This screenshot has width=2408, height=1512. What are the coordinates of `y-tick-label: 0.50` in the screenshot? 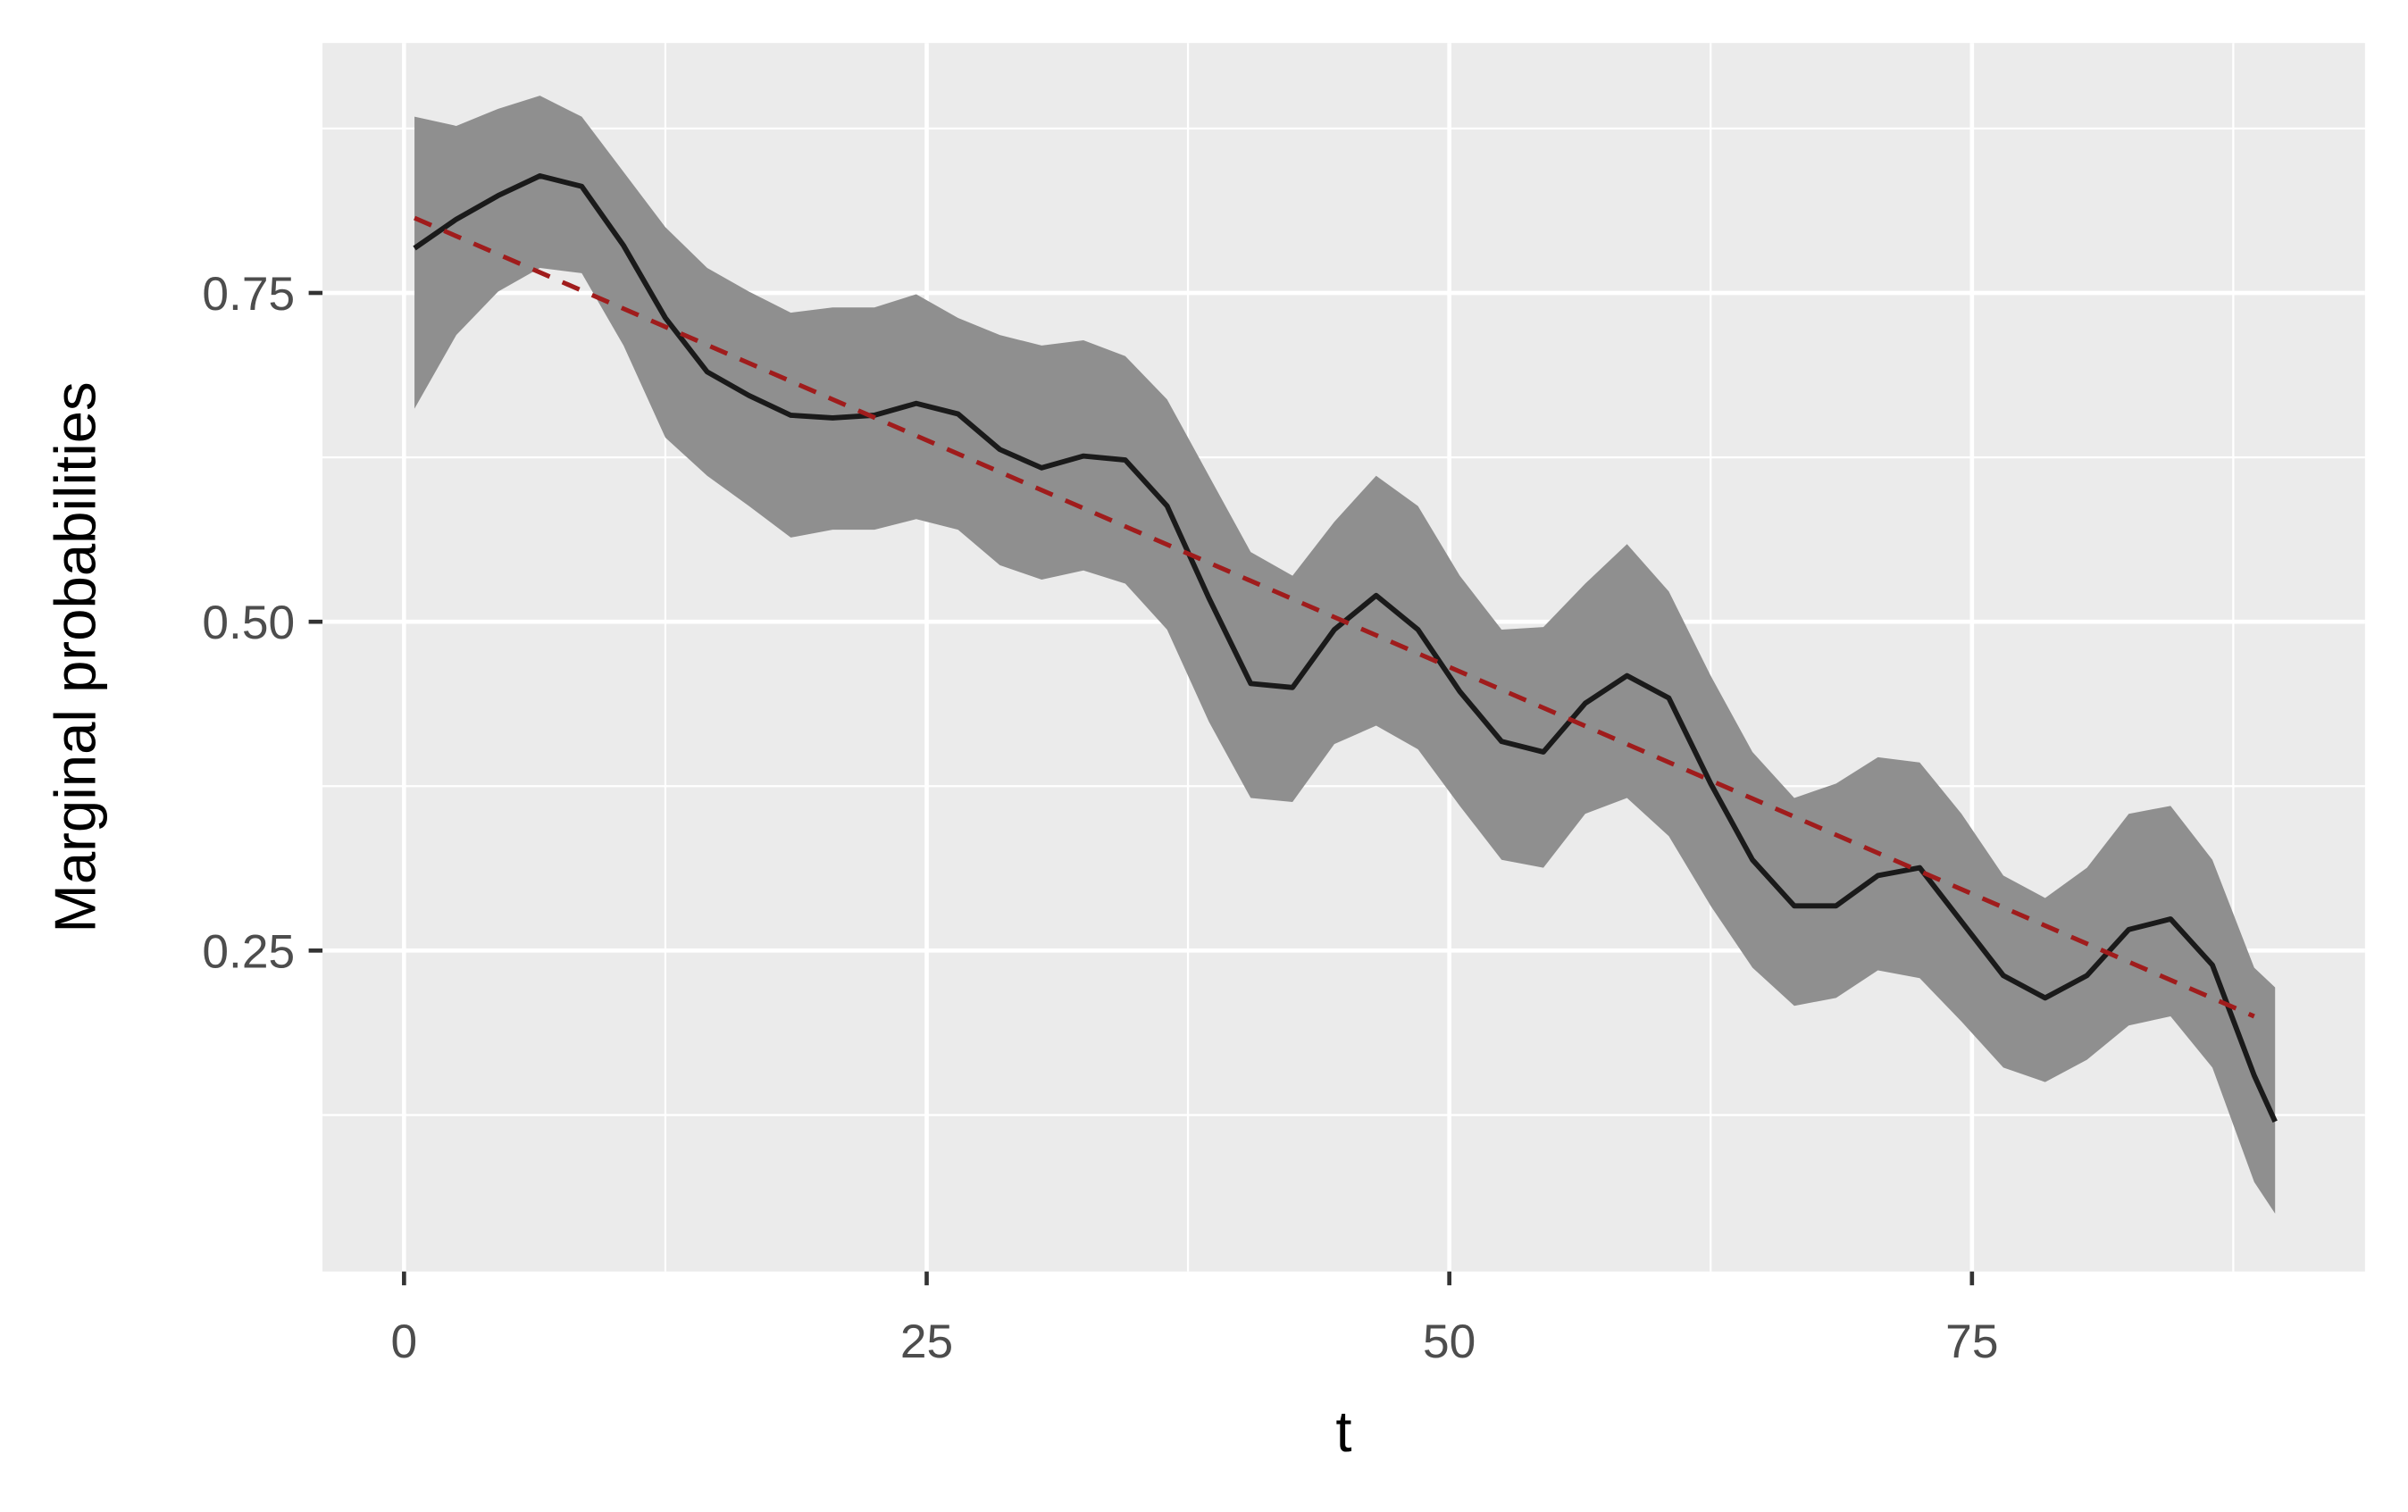 It's located at (248, 623).